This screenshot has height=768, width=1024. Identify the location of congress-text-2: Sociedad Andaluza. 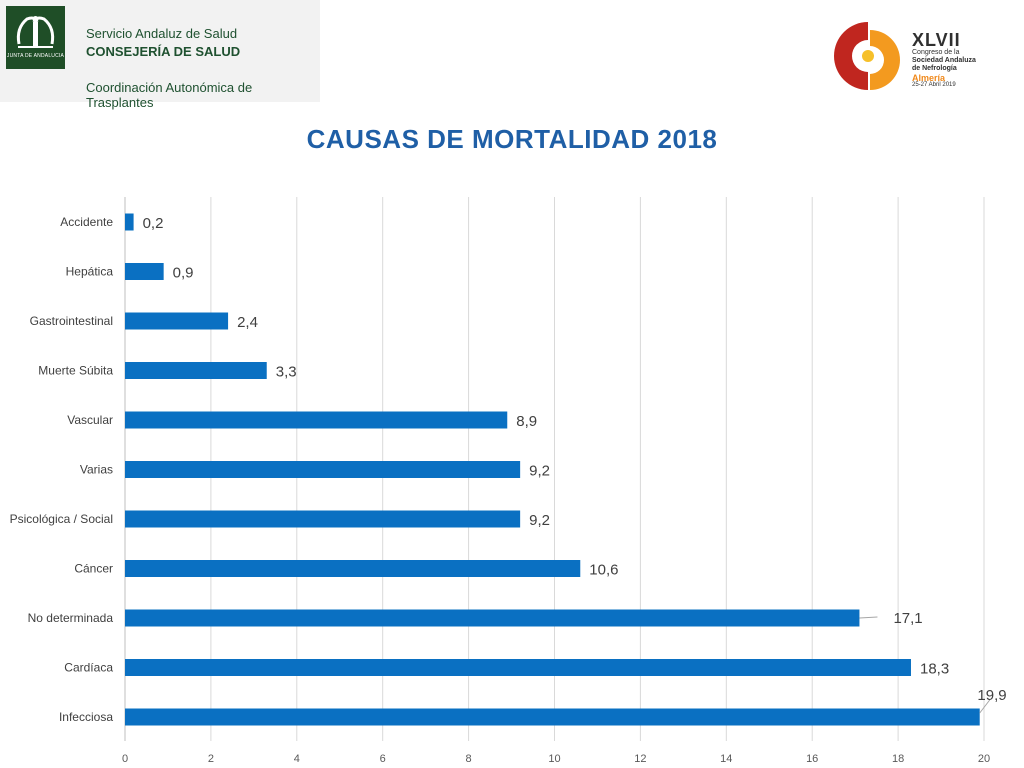
(944, 60).